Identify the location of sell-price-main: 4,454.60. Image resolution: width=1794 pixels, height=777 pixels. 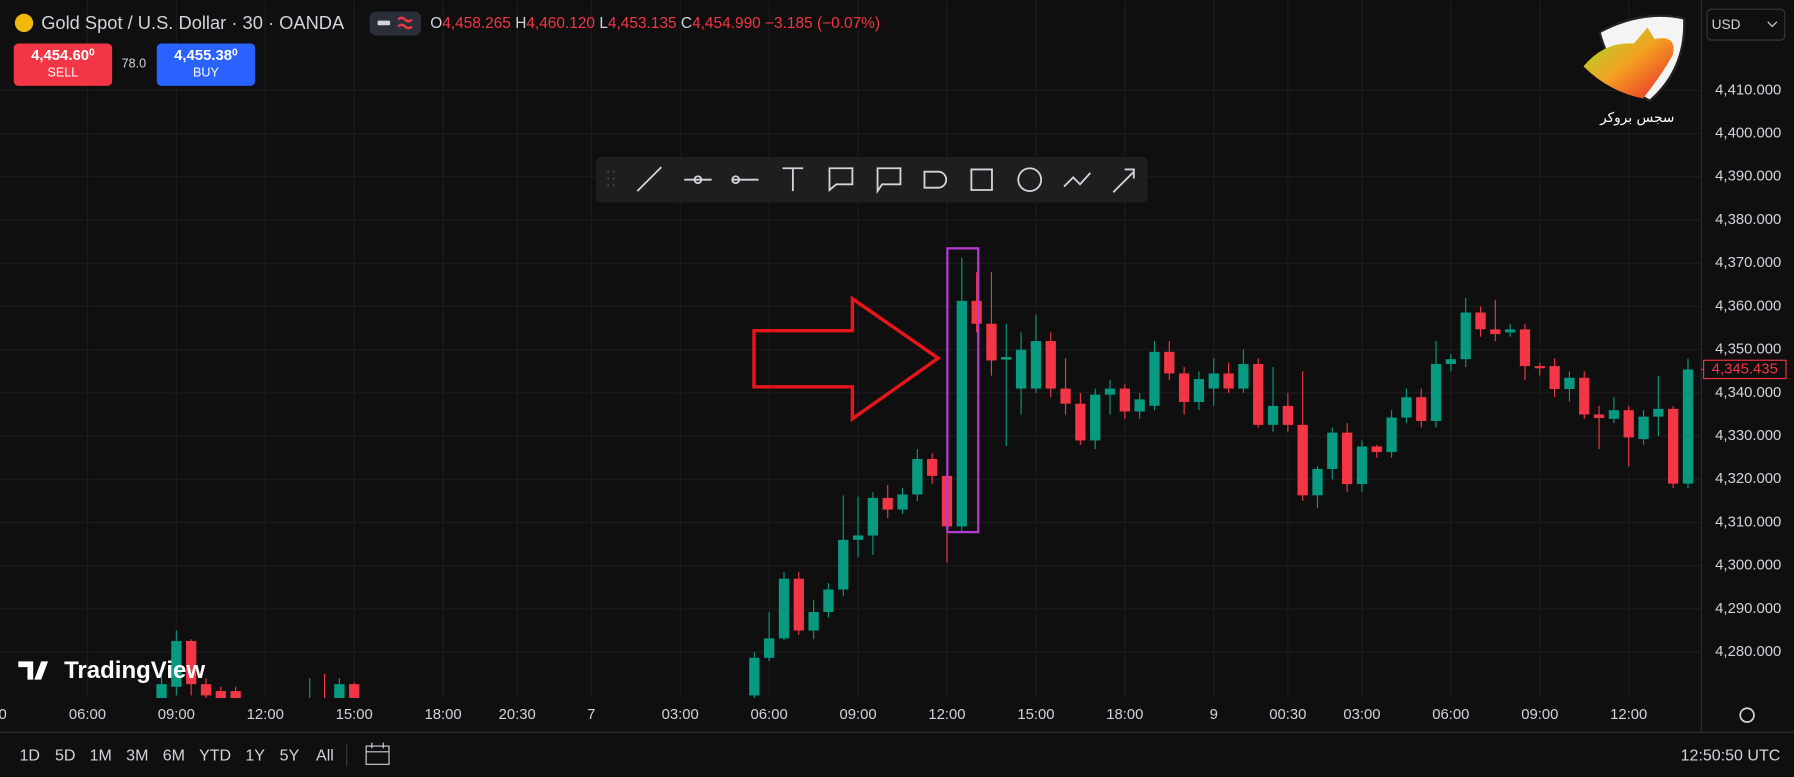
(60, 56).